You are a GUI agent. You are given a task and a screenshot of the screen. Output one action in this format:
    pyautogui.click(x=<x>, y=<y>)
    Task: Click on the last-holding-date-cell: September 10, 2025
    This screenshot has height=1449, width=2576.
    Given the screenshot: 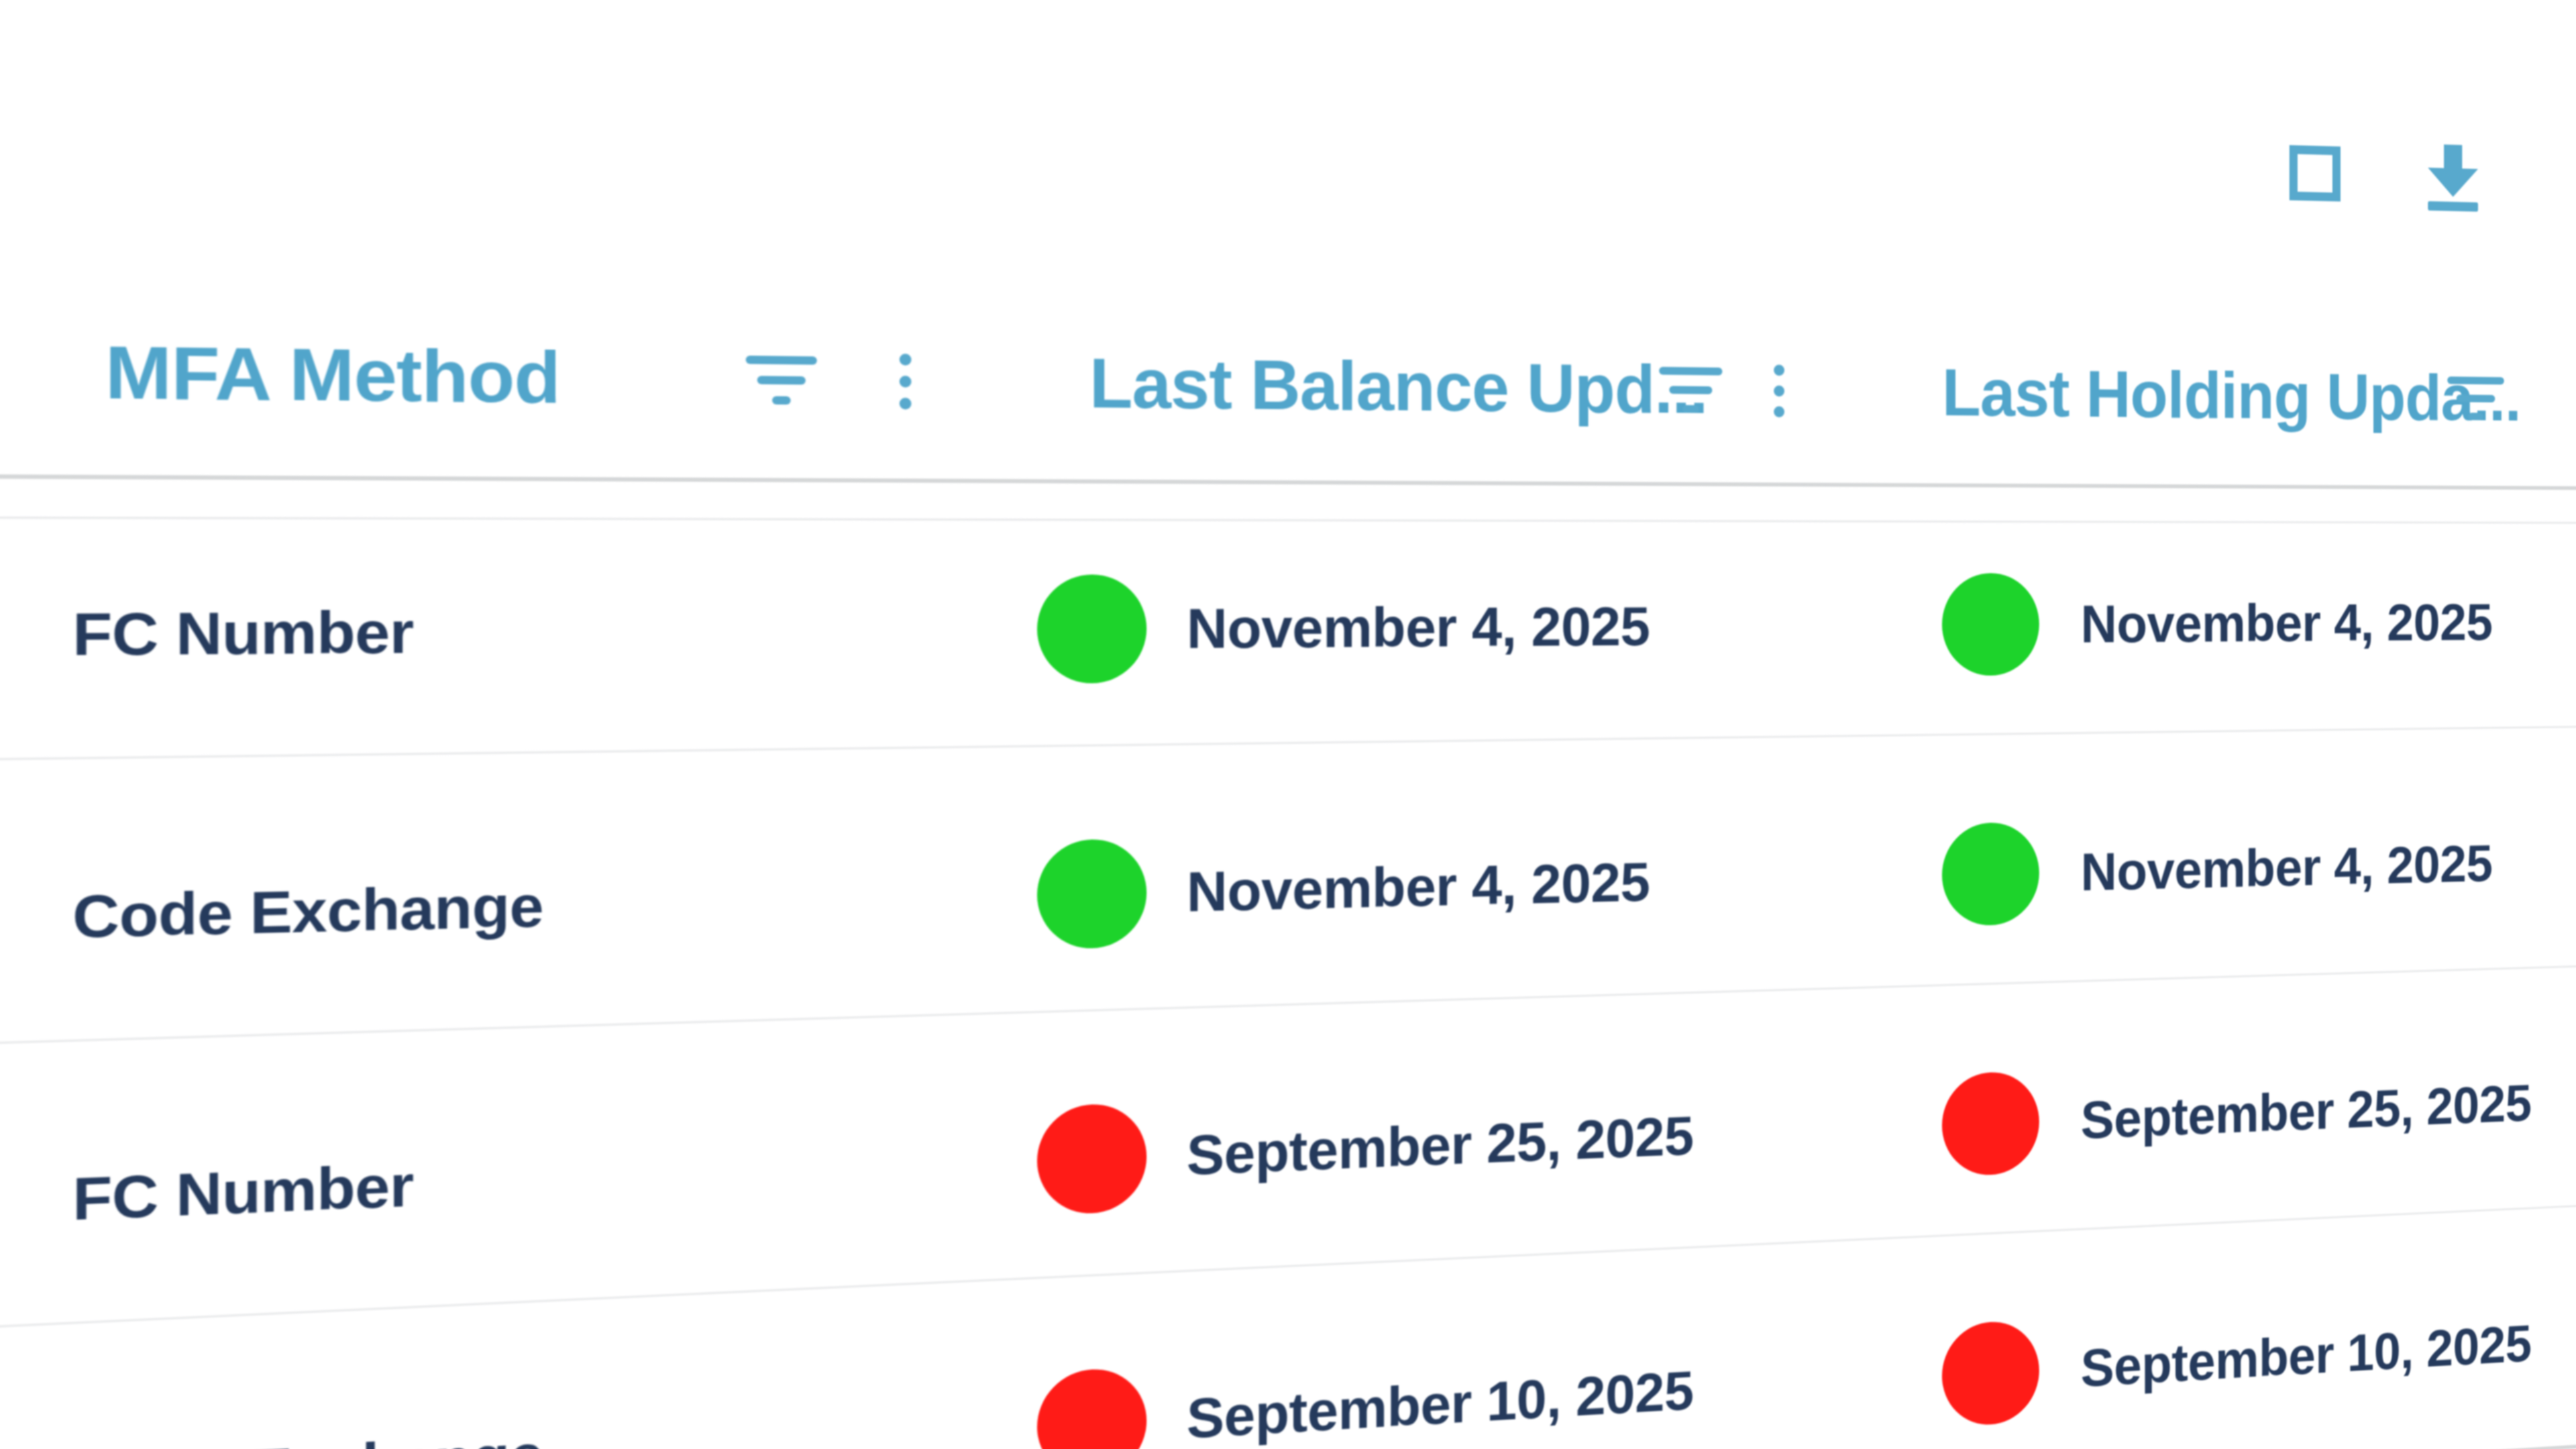 What is the action you would take?
    pyautogui.click(x=2306, y=1355)
    